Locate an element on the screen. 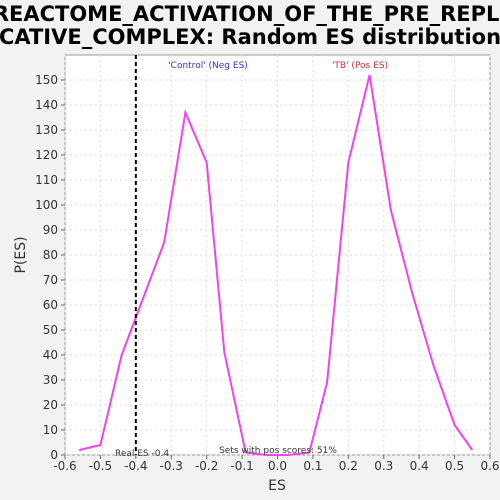 The image size is (500, 500). y-tick-label: 10 is located at coordinates (50, 430).